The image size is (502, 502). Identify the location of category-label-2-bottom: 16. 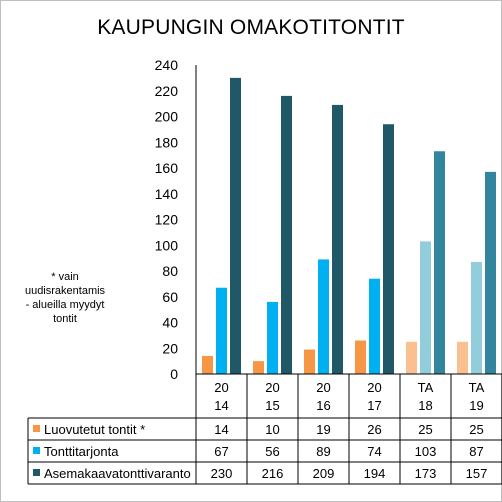
(323, 405).